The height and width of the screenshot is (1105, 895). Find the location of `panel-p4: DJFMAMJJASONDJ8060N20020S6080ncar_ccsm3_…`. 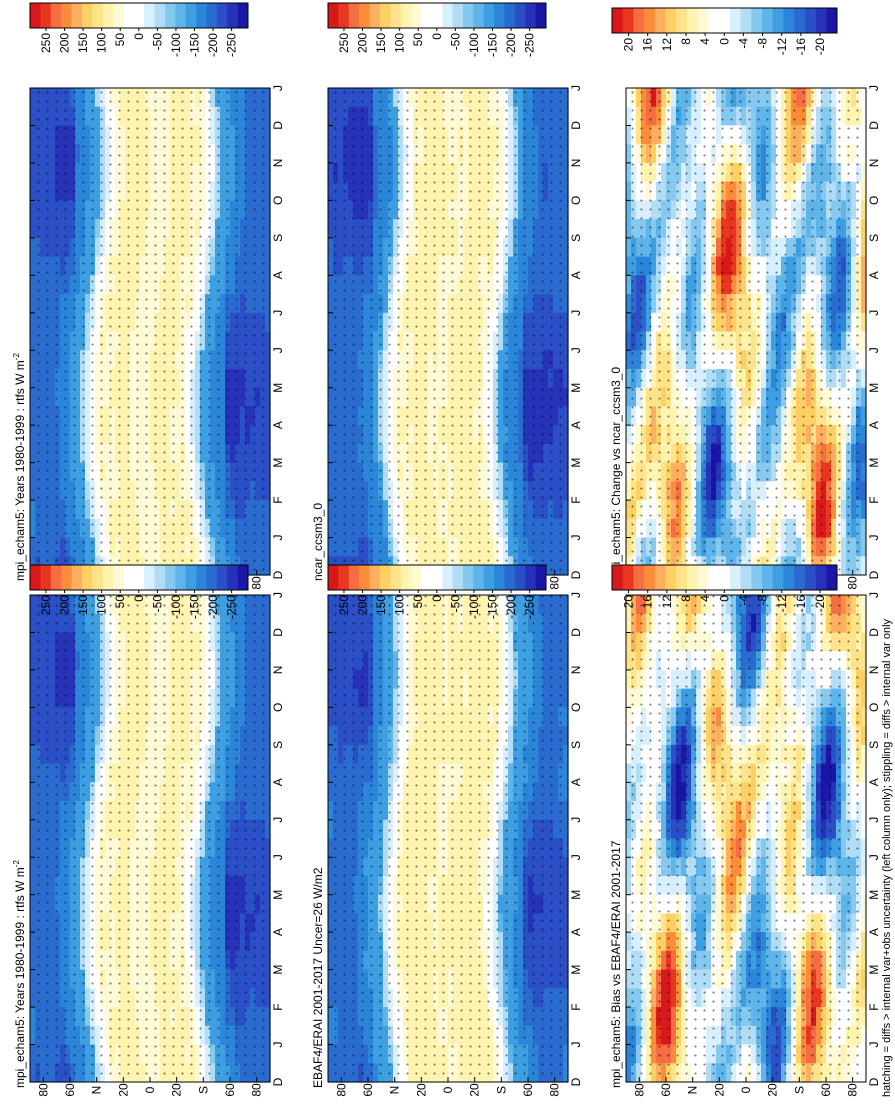

panel-p4: DJFMAMJJASONDJ8060N20020S6080ncar_ccsm3_… is located at coordinates (447, 337).